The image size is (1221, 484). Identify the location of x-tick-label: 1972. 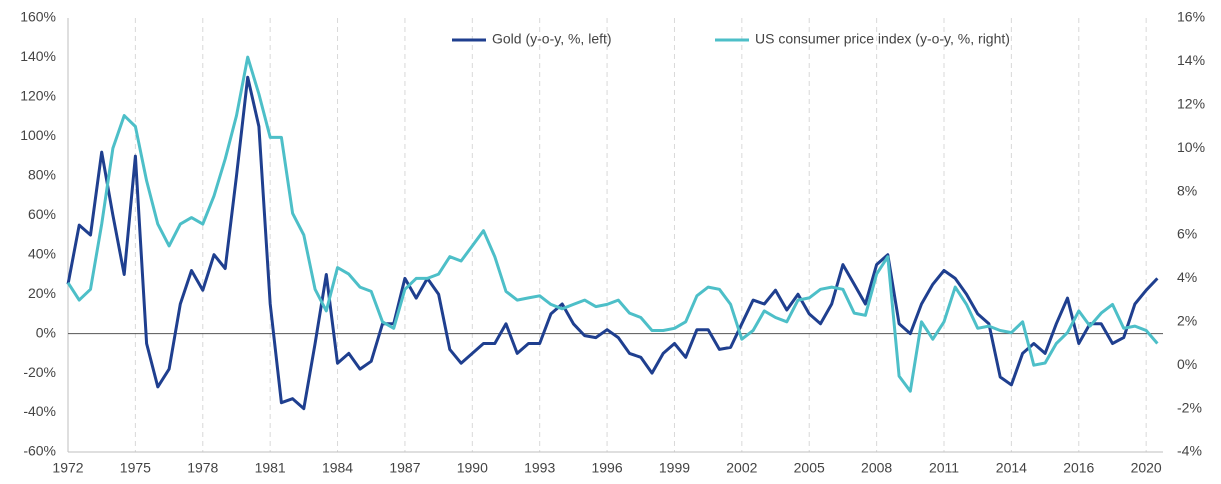
(67, 468).